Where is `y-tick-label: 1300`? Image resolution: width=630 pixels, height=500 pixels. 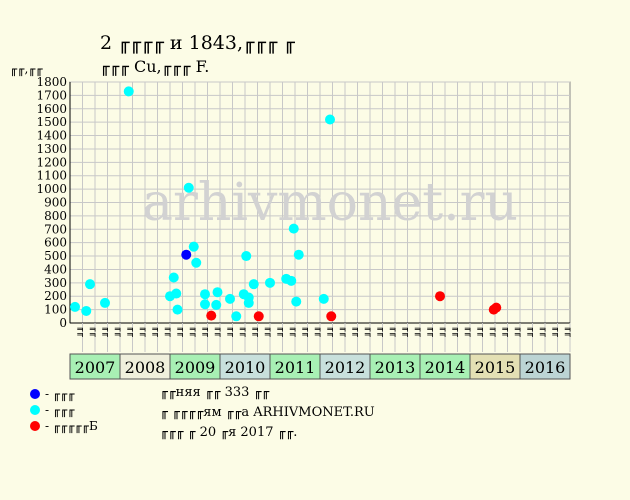 y-tick-label: 1300 is located at coordinates (51, 149).